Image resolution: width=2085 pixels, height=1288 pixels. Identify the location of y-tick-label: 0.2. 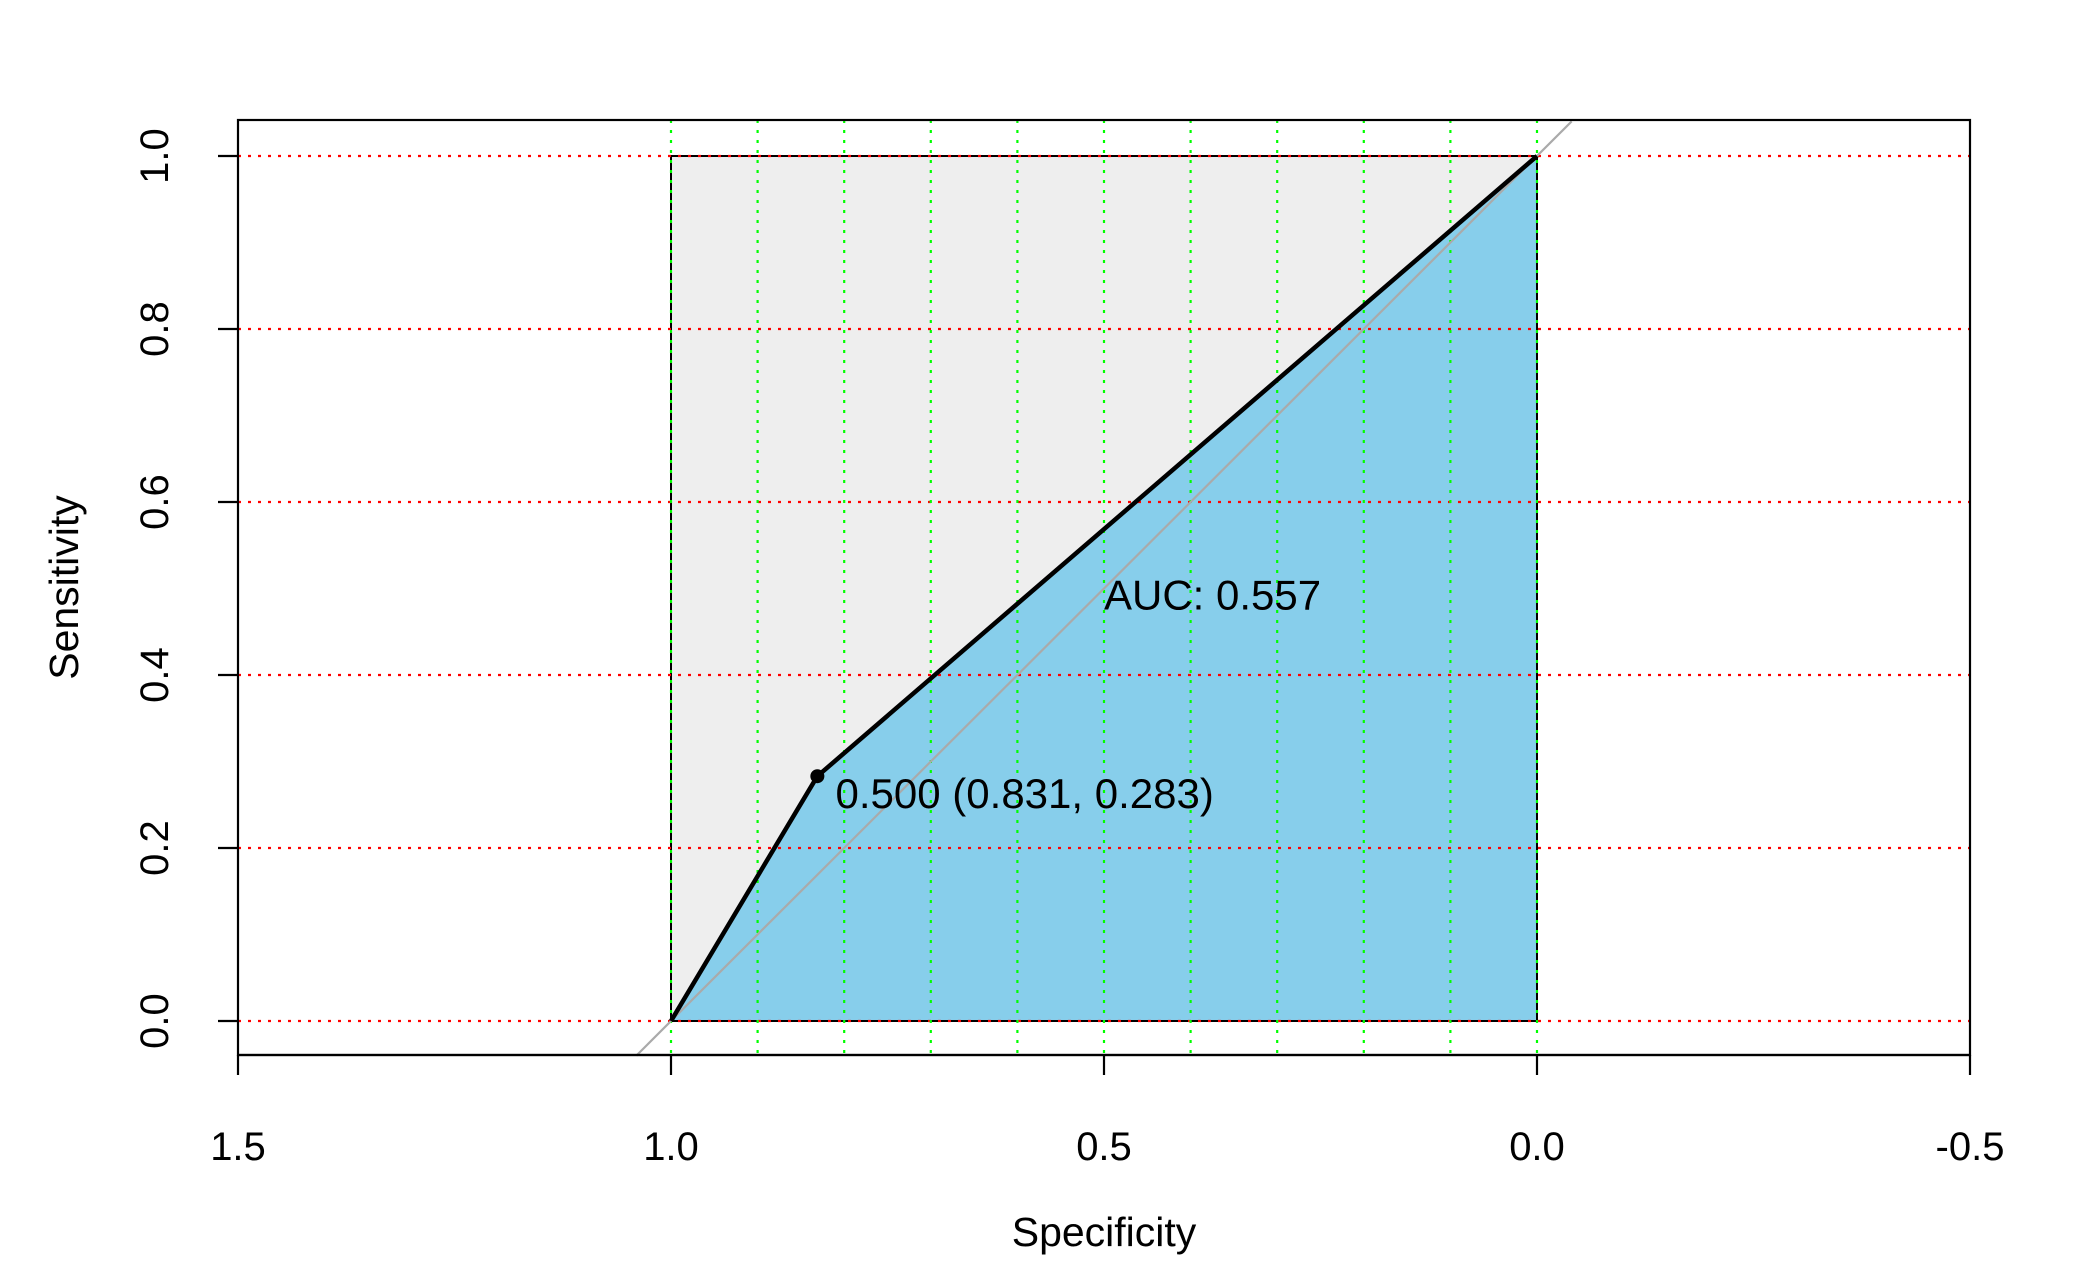
(155, 848).